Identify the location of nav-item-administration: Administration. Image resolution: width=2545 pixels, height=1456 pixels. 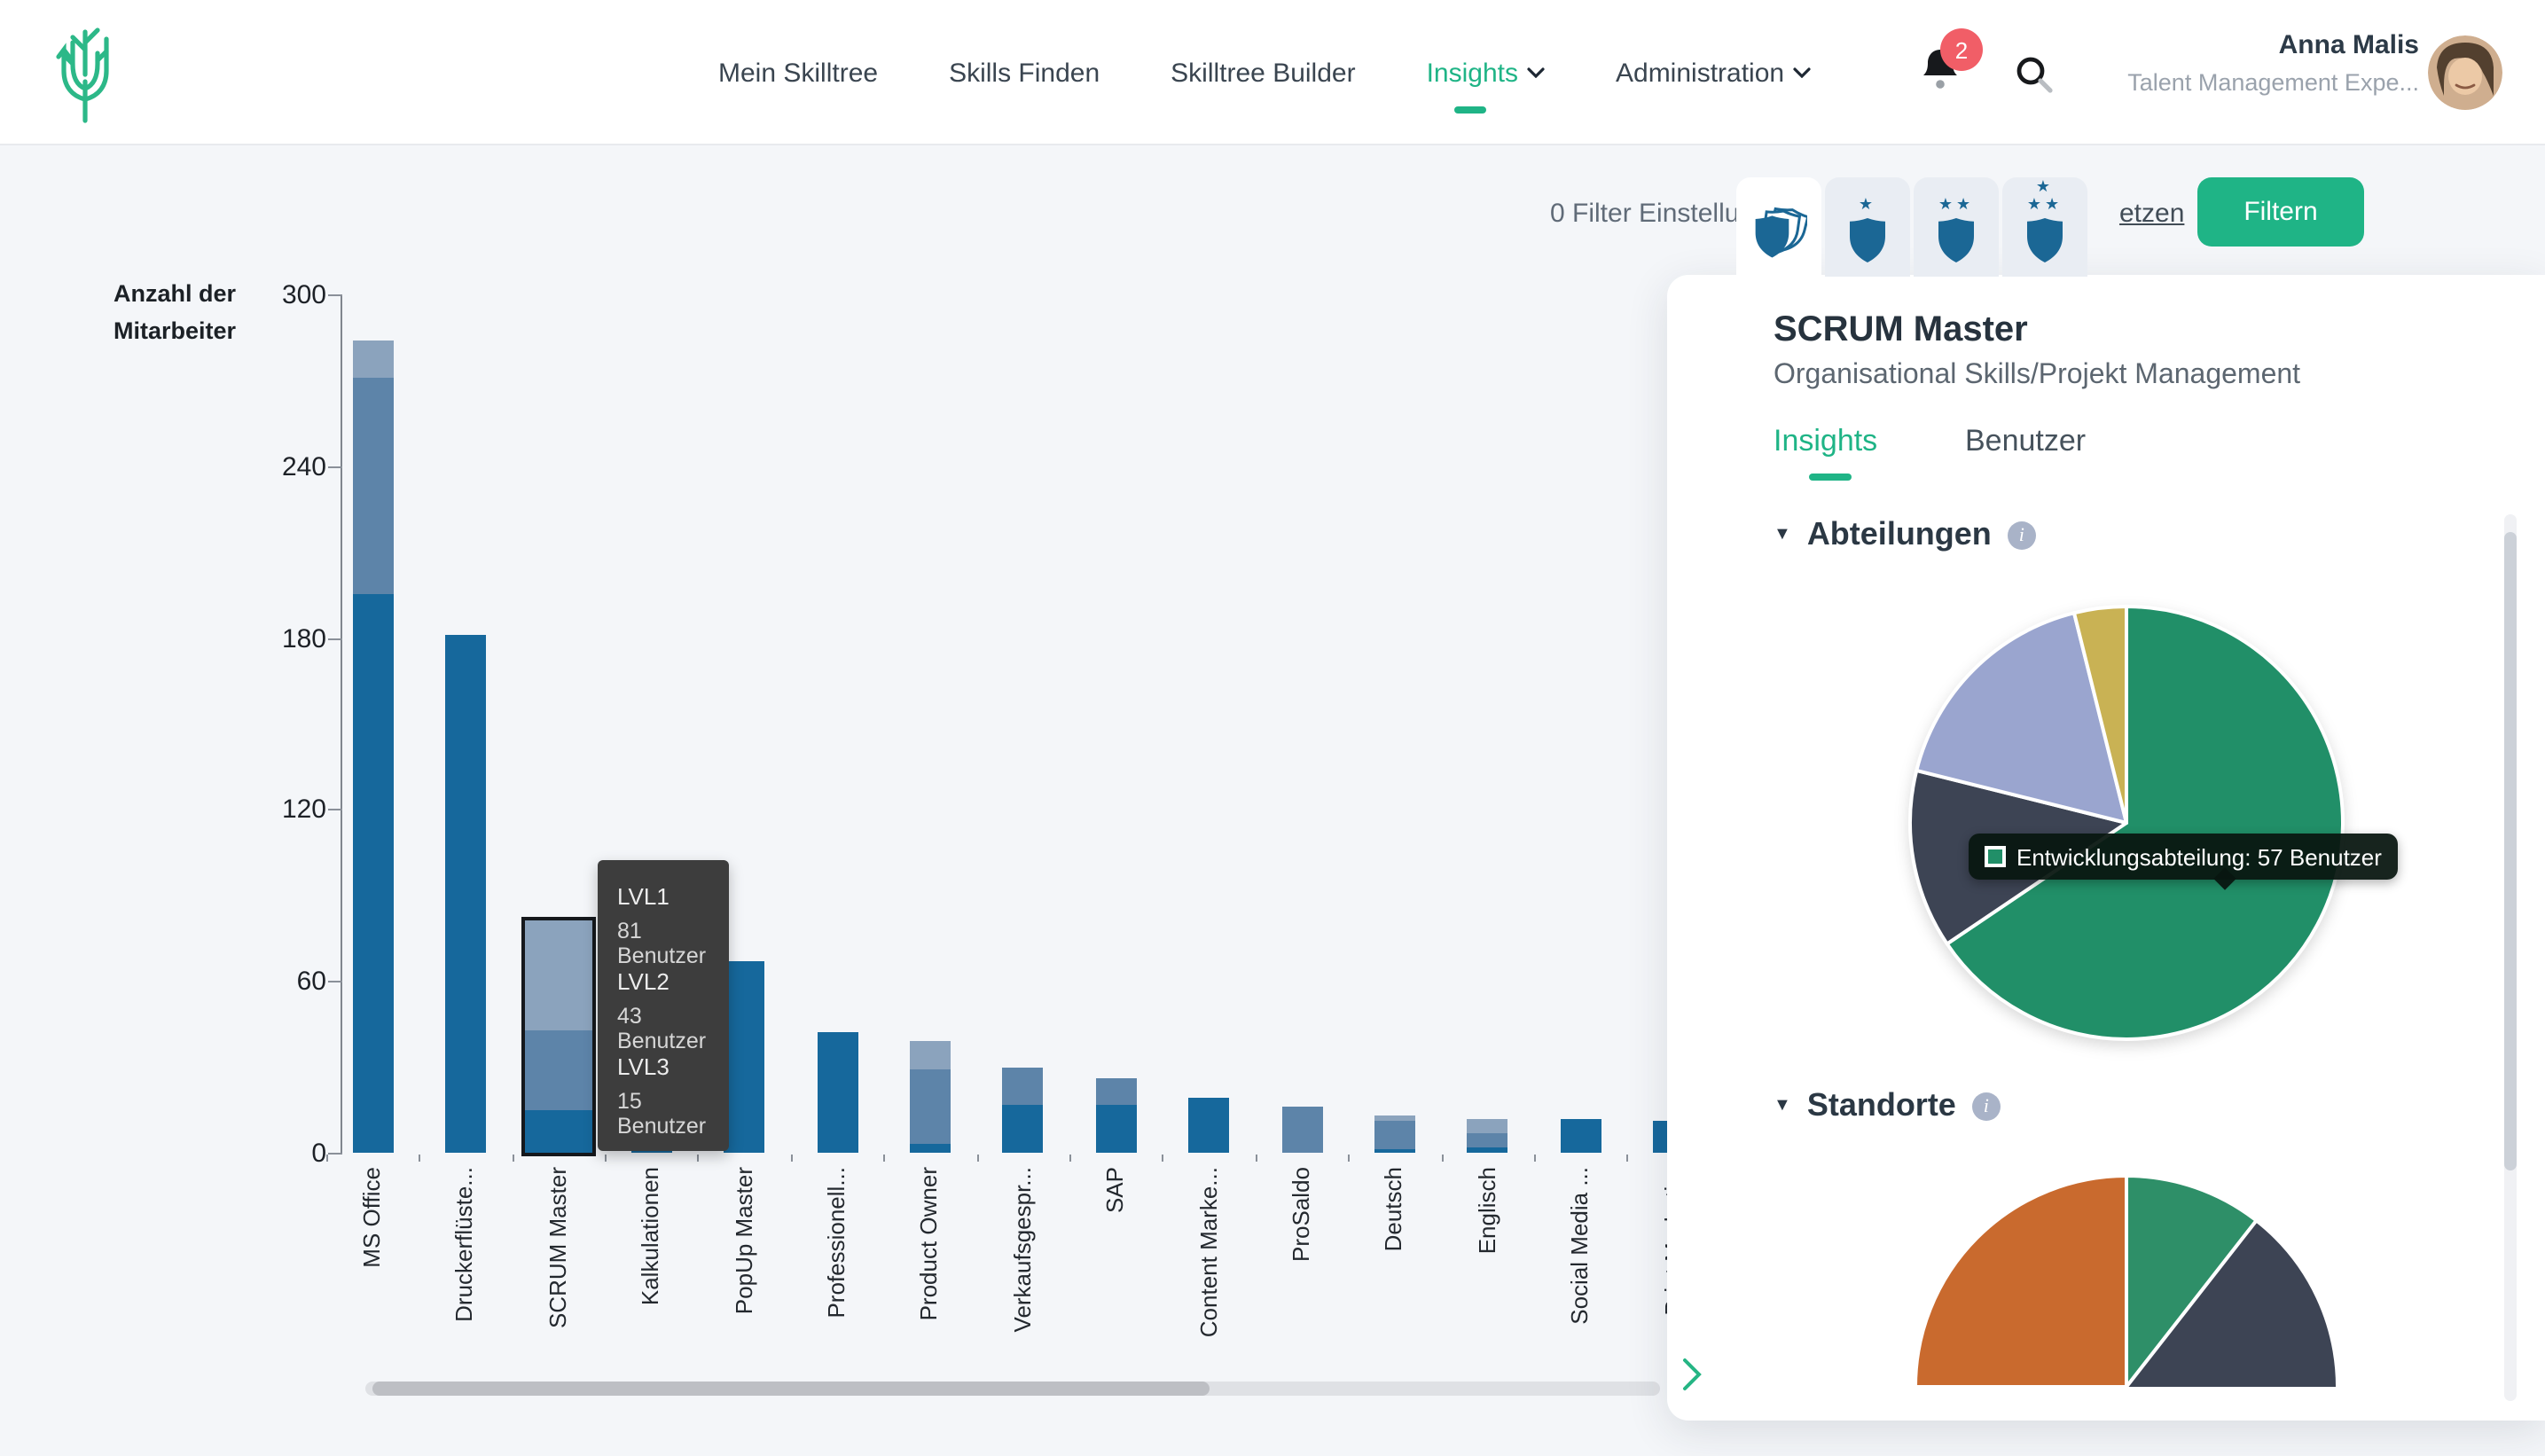
(1714, 73).